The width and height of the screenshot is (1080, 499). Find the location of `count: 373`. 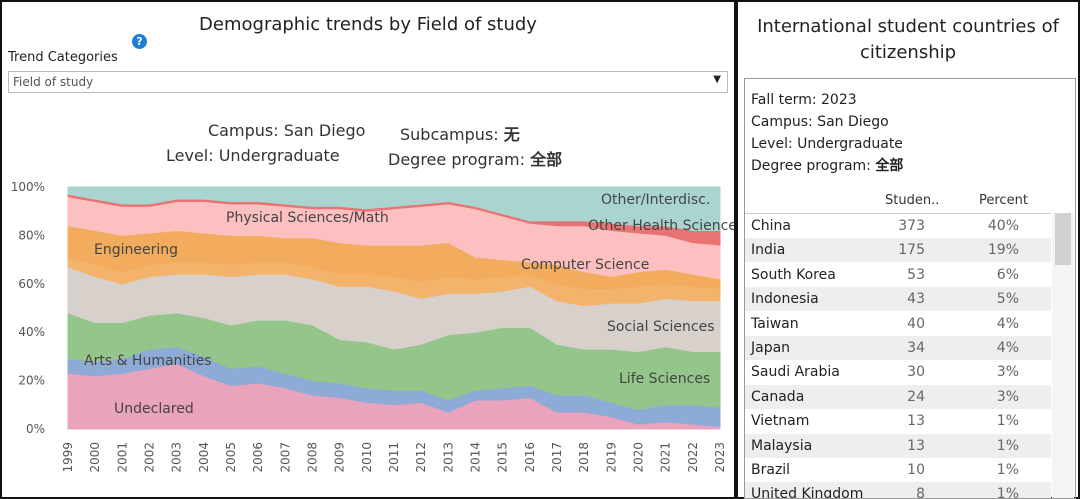

count: 373 is located at coordinates (911, 226).